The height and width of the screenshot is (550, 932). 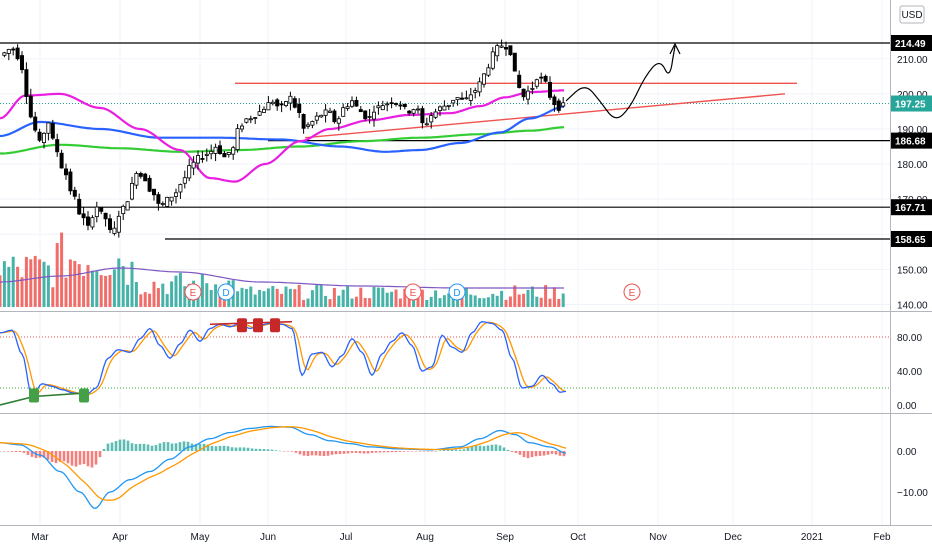 What do you see at coordinates (457, 292) in the screenshot?
I see `dividend-marker` at bounding box center [457, 292].